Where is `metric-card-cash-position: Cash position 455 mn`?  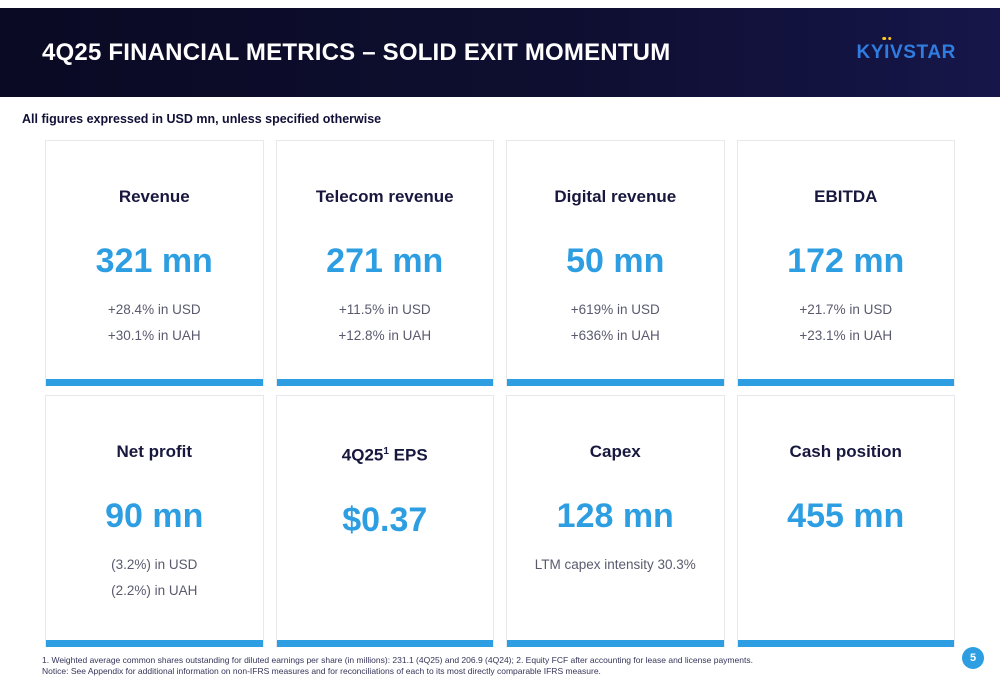
metric-card-cash-position: Cash position 455 mn is located at coordinates (845, 521).